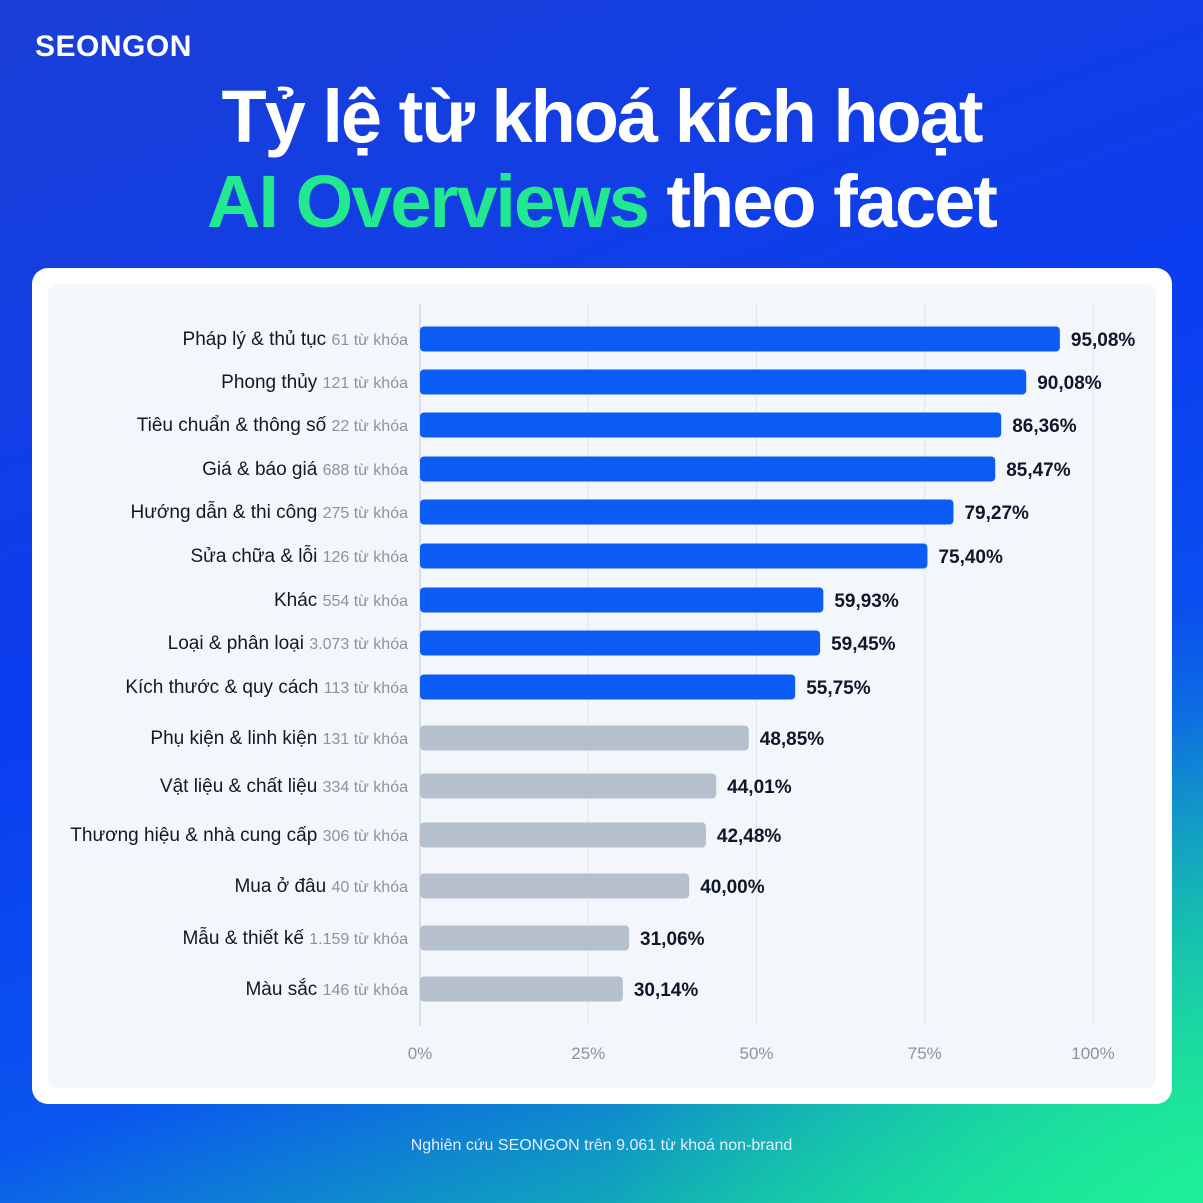  What do you see at coordinates (749, 836) in the screenshot?
I see `data-label: 42,48%` at bounding box center [749, 836].